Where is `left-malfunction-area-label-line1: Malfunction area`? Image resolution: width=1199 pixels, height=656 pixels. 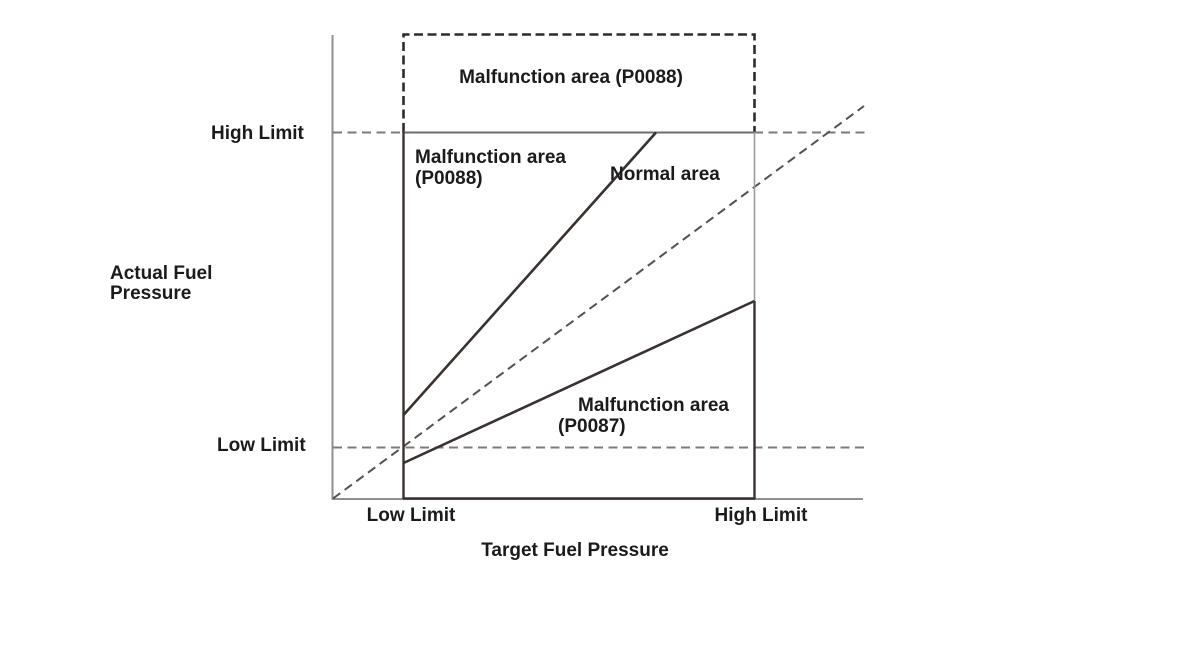 left-malfunction-area-label-line1: Malfunction area is located at coordinates (490, 157).